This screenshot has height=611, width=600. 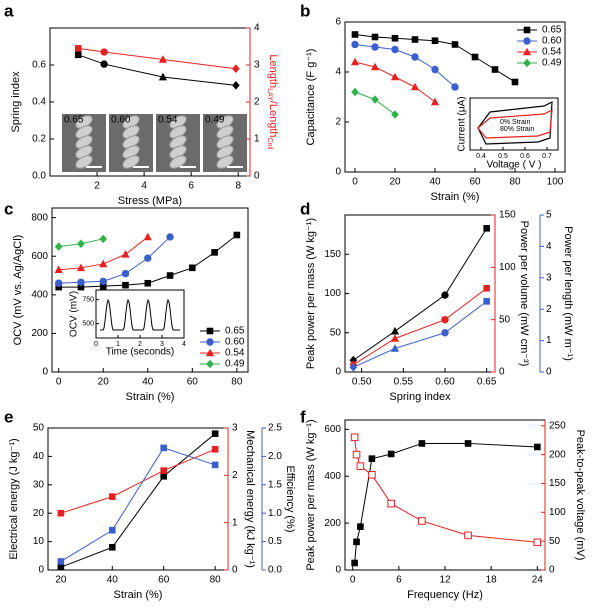 I want to click on panel-label: e, so click(x=8, y=416).